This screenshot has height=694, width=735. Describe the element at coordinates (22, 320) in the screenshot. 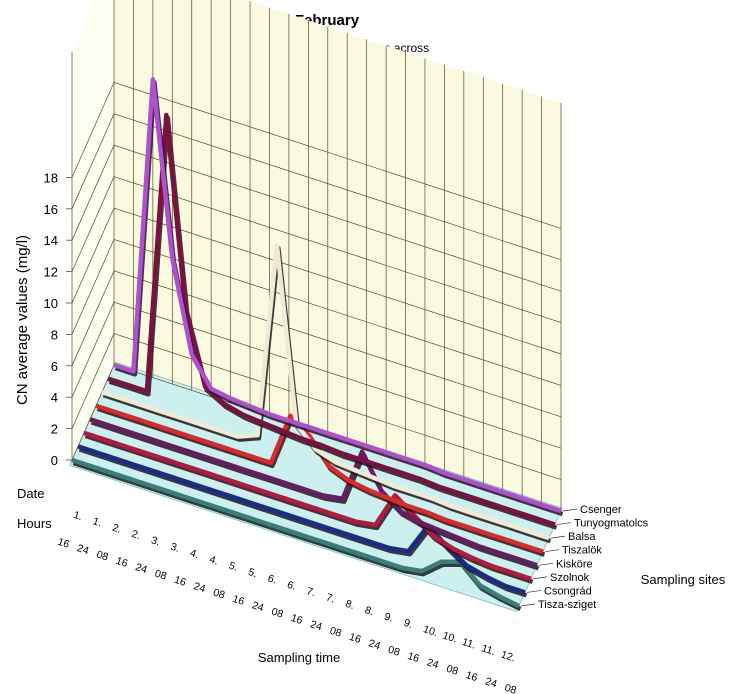

I see `y-axis-label: CN average values (mg/l)` at that location.